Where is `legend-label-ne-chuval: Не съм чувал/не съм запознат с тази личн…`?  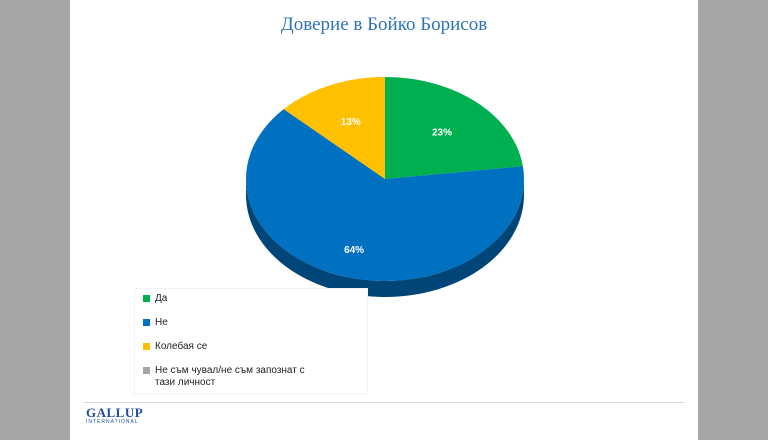 legend-label-ne-chuval: Не съм чувал/не съм запознат с тази личн… is located at coordinates (230, 376).